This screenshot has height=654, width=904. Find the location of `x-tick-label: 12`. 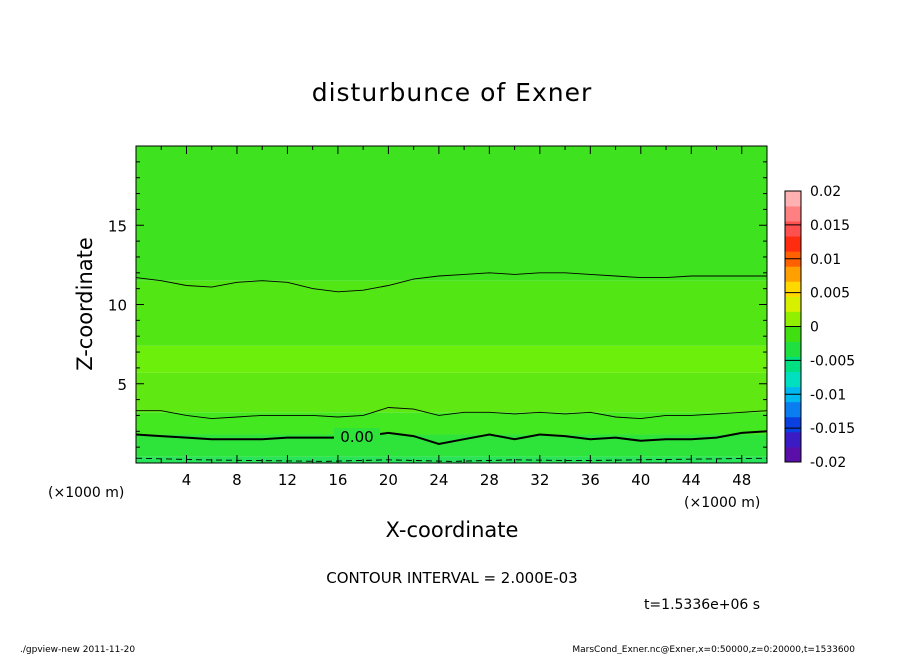

x-tick-label: 12 is located at coordinates (287, 480).